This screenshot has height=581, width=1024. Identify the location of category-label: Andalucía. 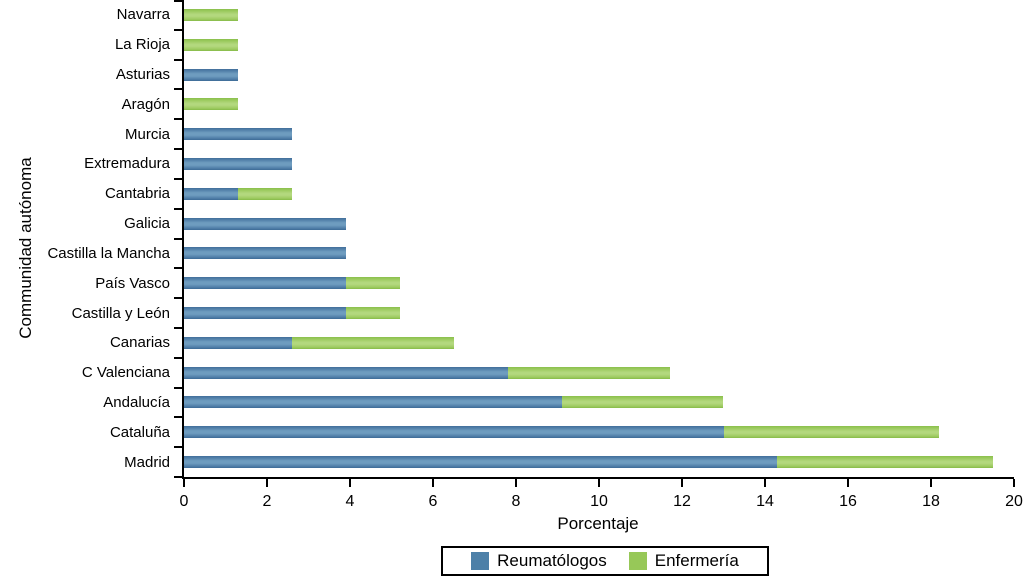
(136, 402).